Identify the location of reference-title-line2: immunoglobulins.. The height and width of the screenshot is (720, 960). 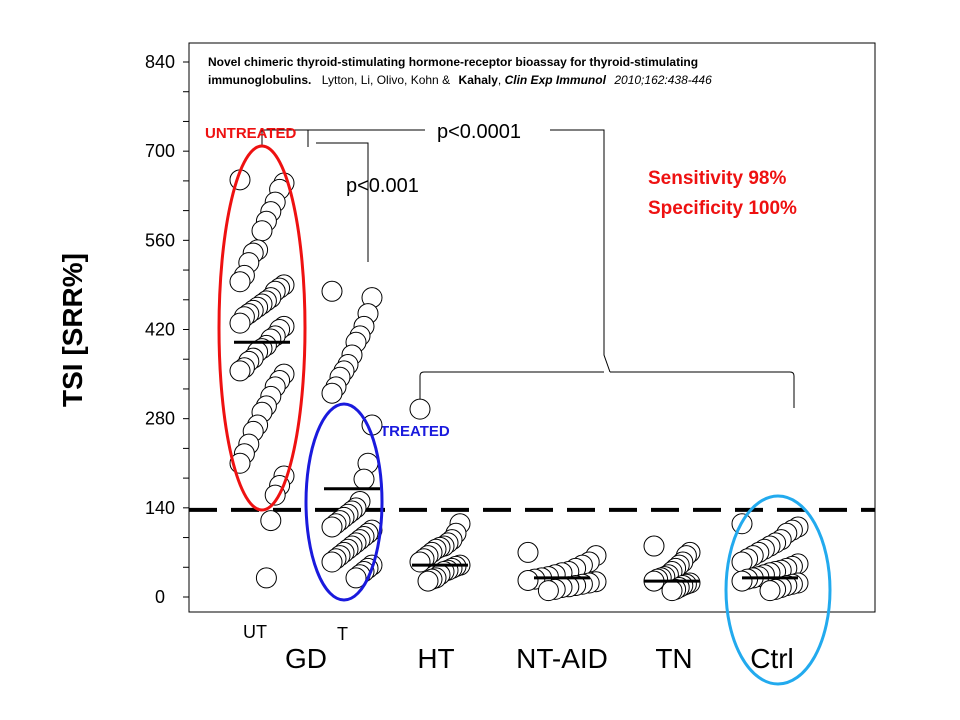
(259, 80).